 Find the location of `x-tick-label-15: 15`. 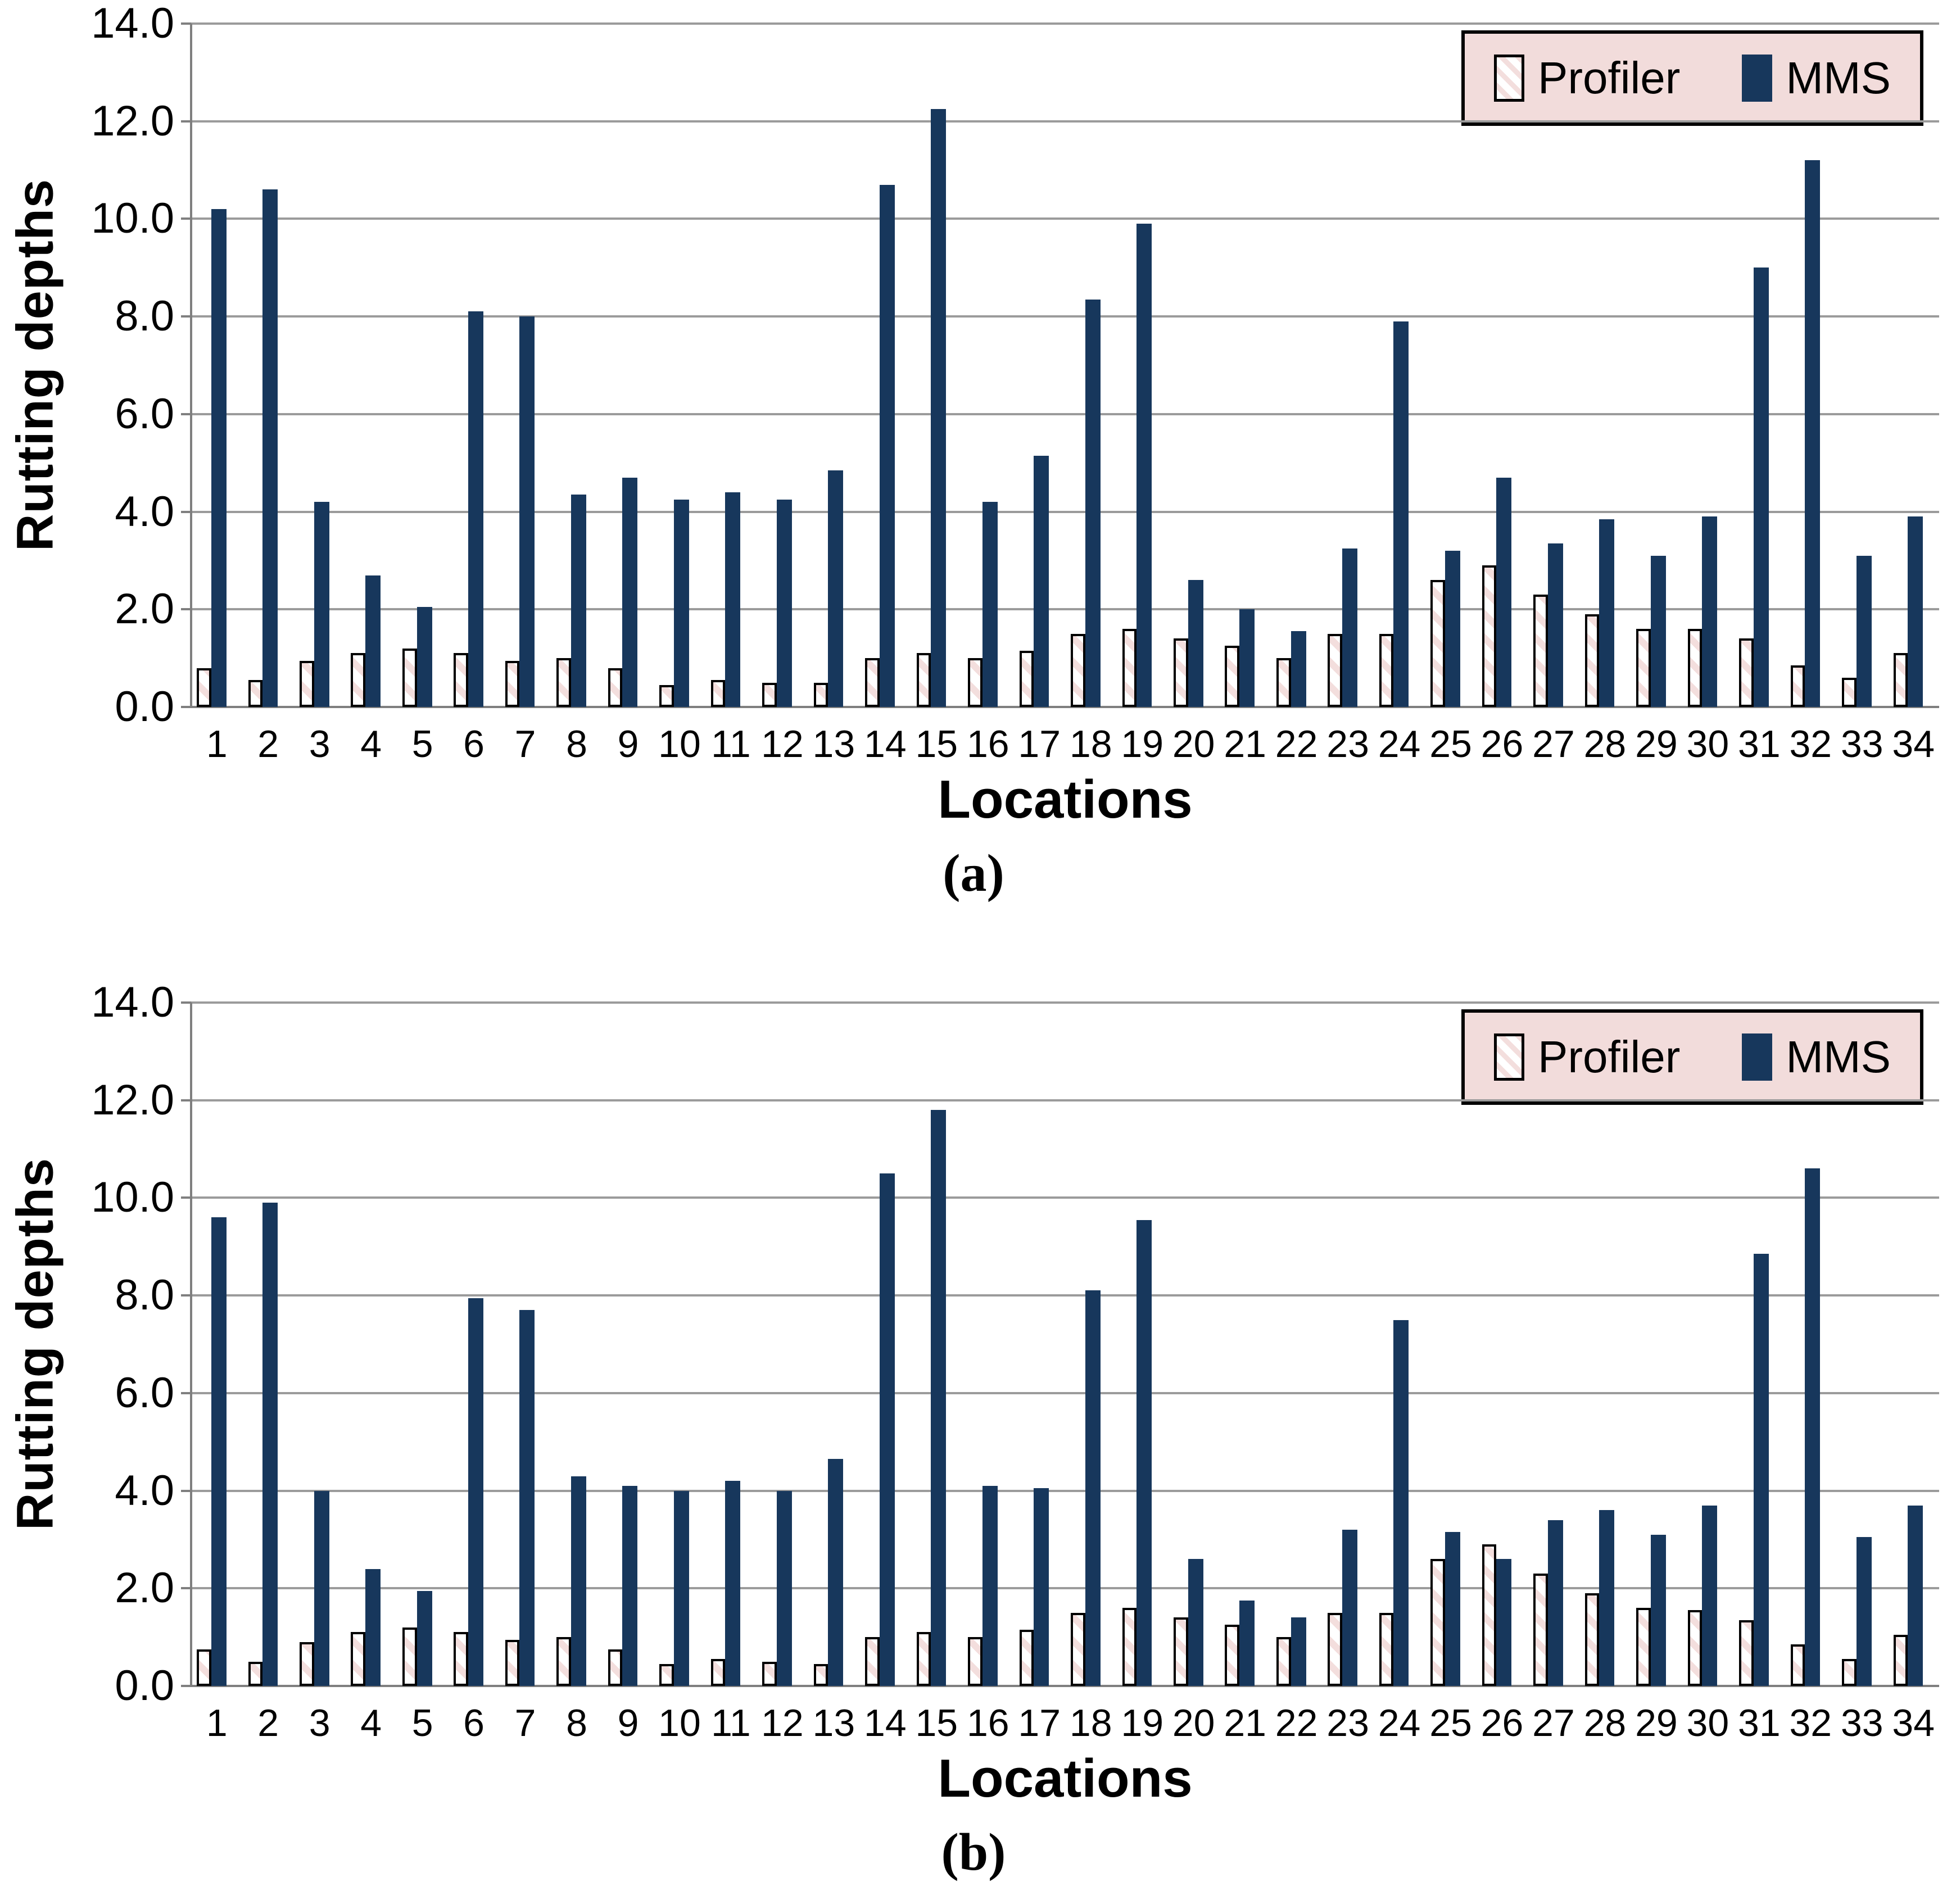

x-tick-label-15: 15 is located at coordinates (936, 744).